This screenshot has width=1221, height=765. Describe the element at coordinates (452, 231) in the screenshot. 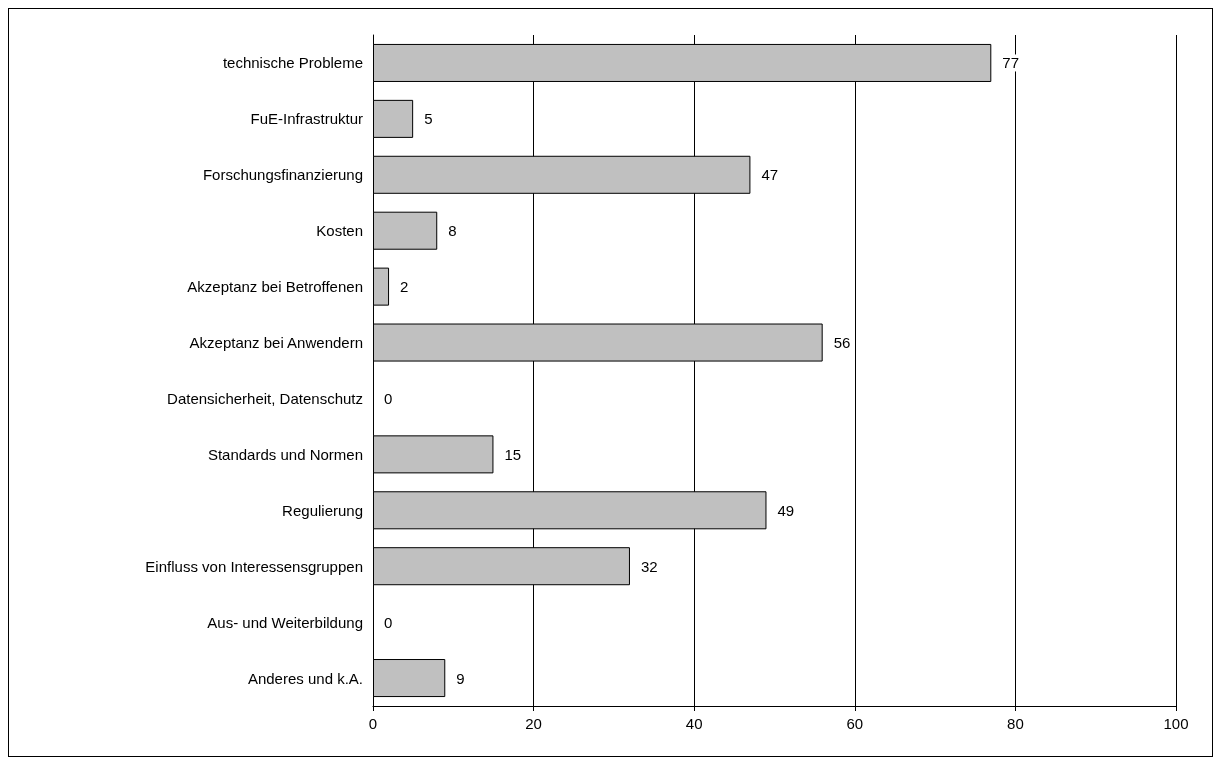

I see `data-label: 8` at that location.